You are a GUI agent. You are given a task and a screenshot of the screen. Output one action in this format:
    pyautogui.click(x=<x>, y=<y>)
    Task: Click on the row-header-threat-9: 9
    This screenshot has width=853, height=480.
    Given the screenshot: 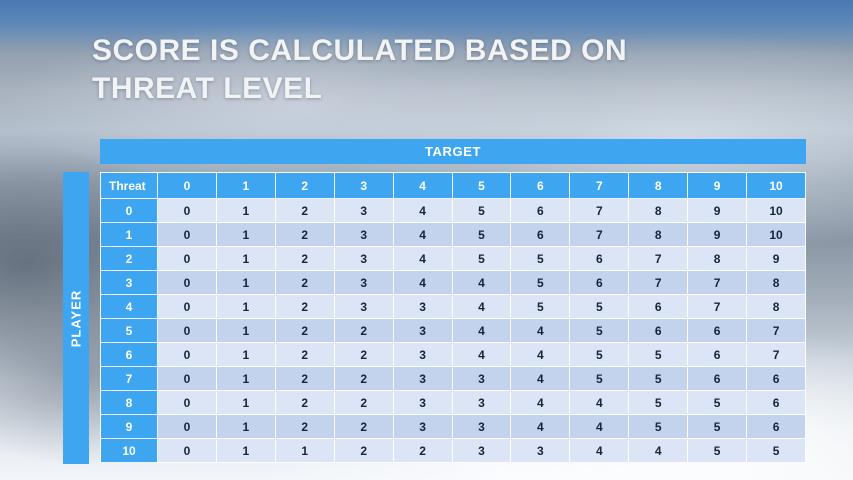 What is the action you would take?
    pyautogui.click(x=129, y=426)
    